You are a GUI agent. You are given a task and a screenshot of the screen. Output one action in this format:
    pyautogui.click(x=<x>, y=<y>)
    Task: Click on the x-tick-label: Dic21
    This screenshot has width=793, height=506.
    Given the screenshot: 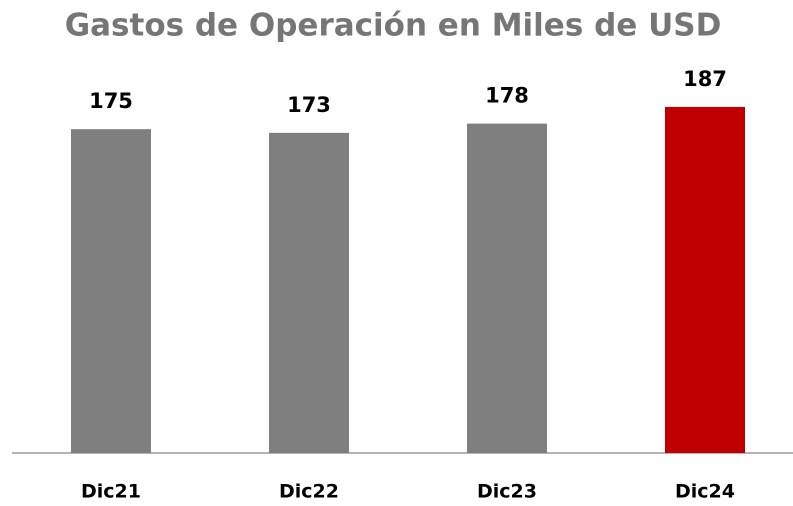 What is the action you would take?
    pyautogui.click(x=111, y=492)
    